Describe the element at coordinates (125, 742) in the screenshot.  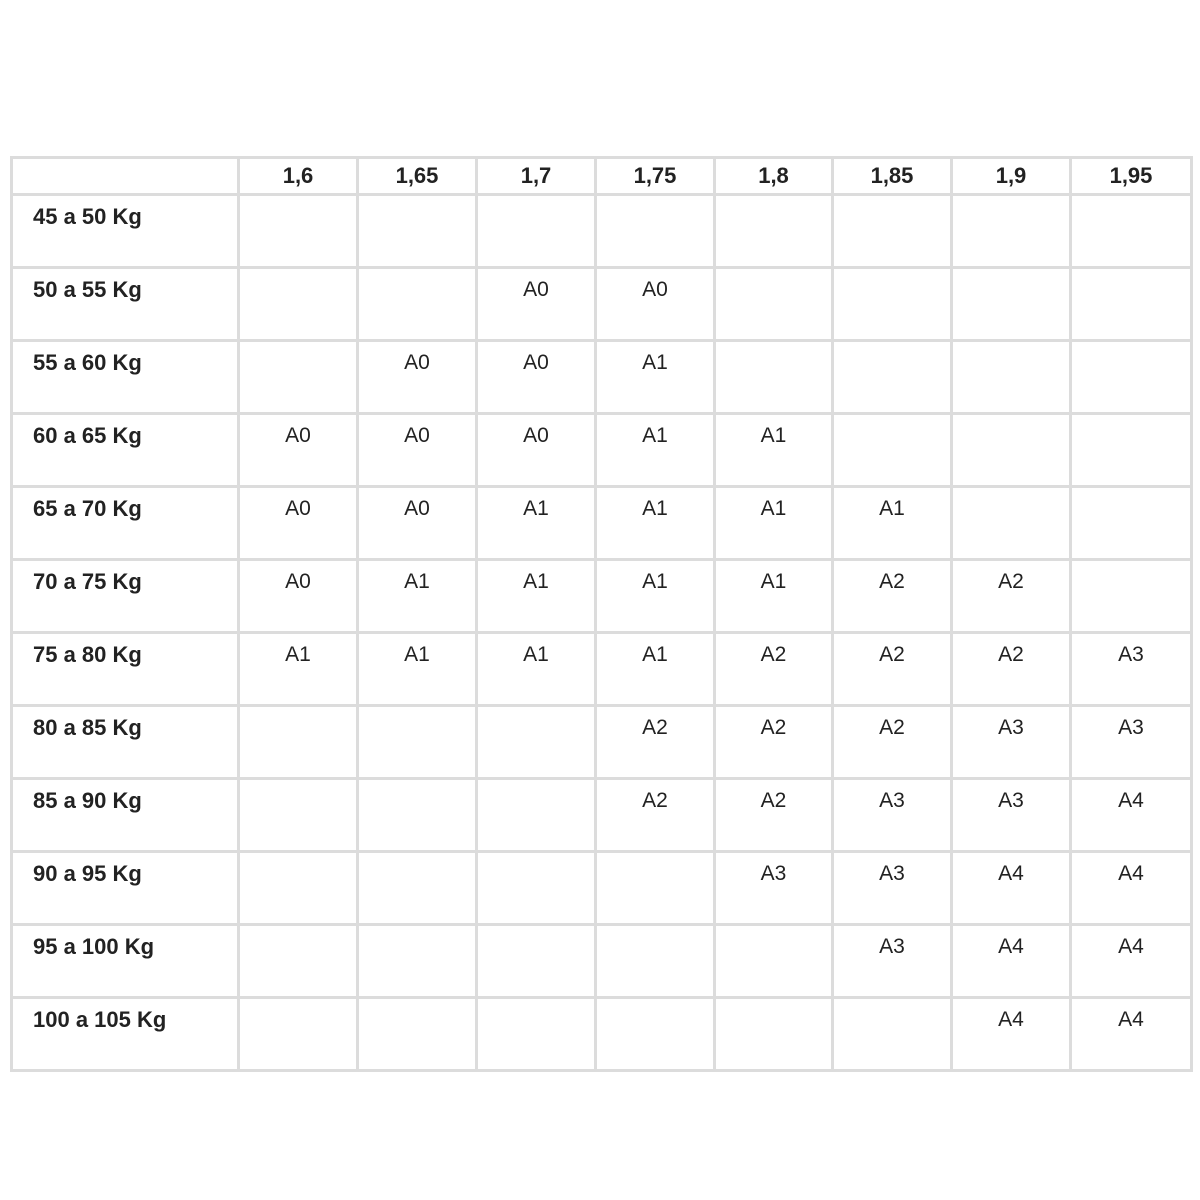
I see `row-label-weight: 80 a 85 Kg` at that location.